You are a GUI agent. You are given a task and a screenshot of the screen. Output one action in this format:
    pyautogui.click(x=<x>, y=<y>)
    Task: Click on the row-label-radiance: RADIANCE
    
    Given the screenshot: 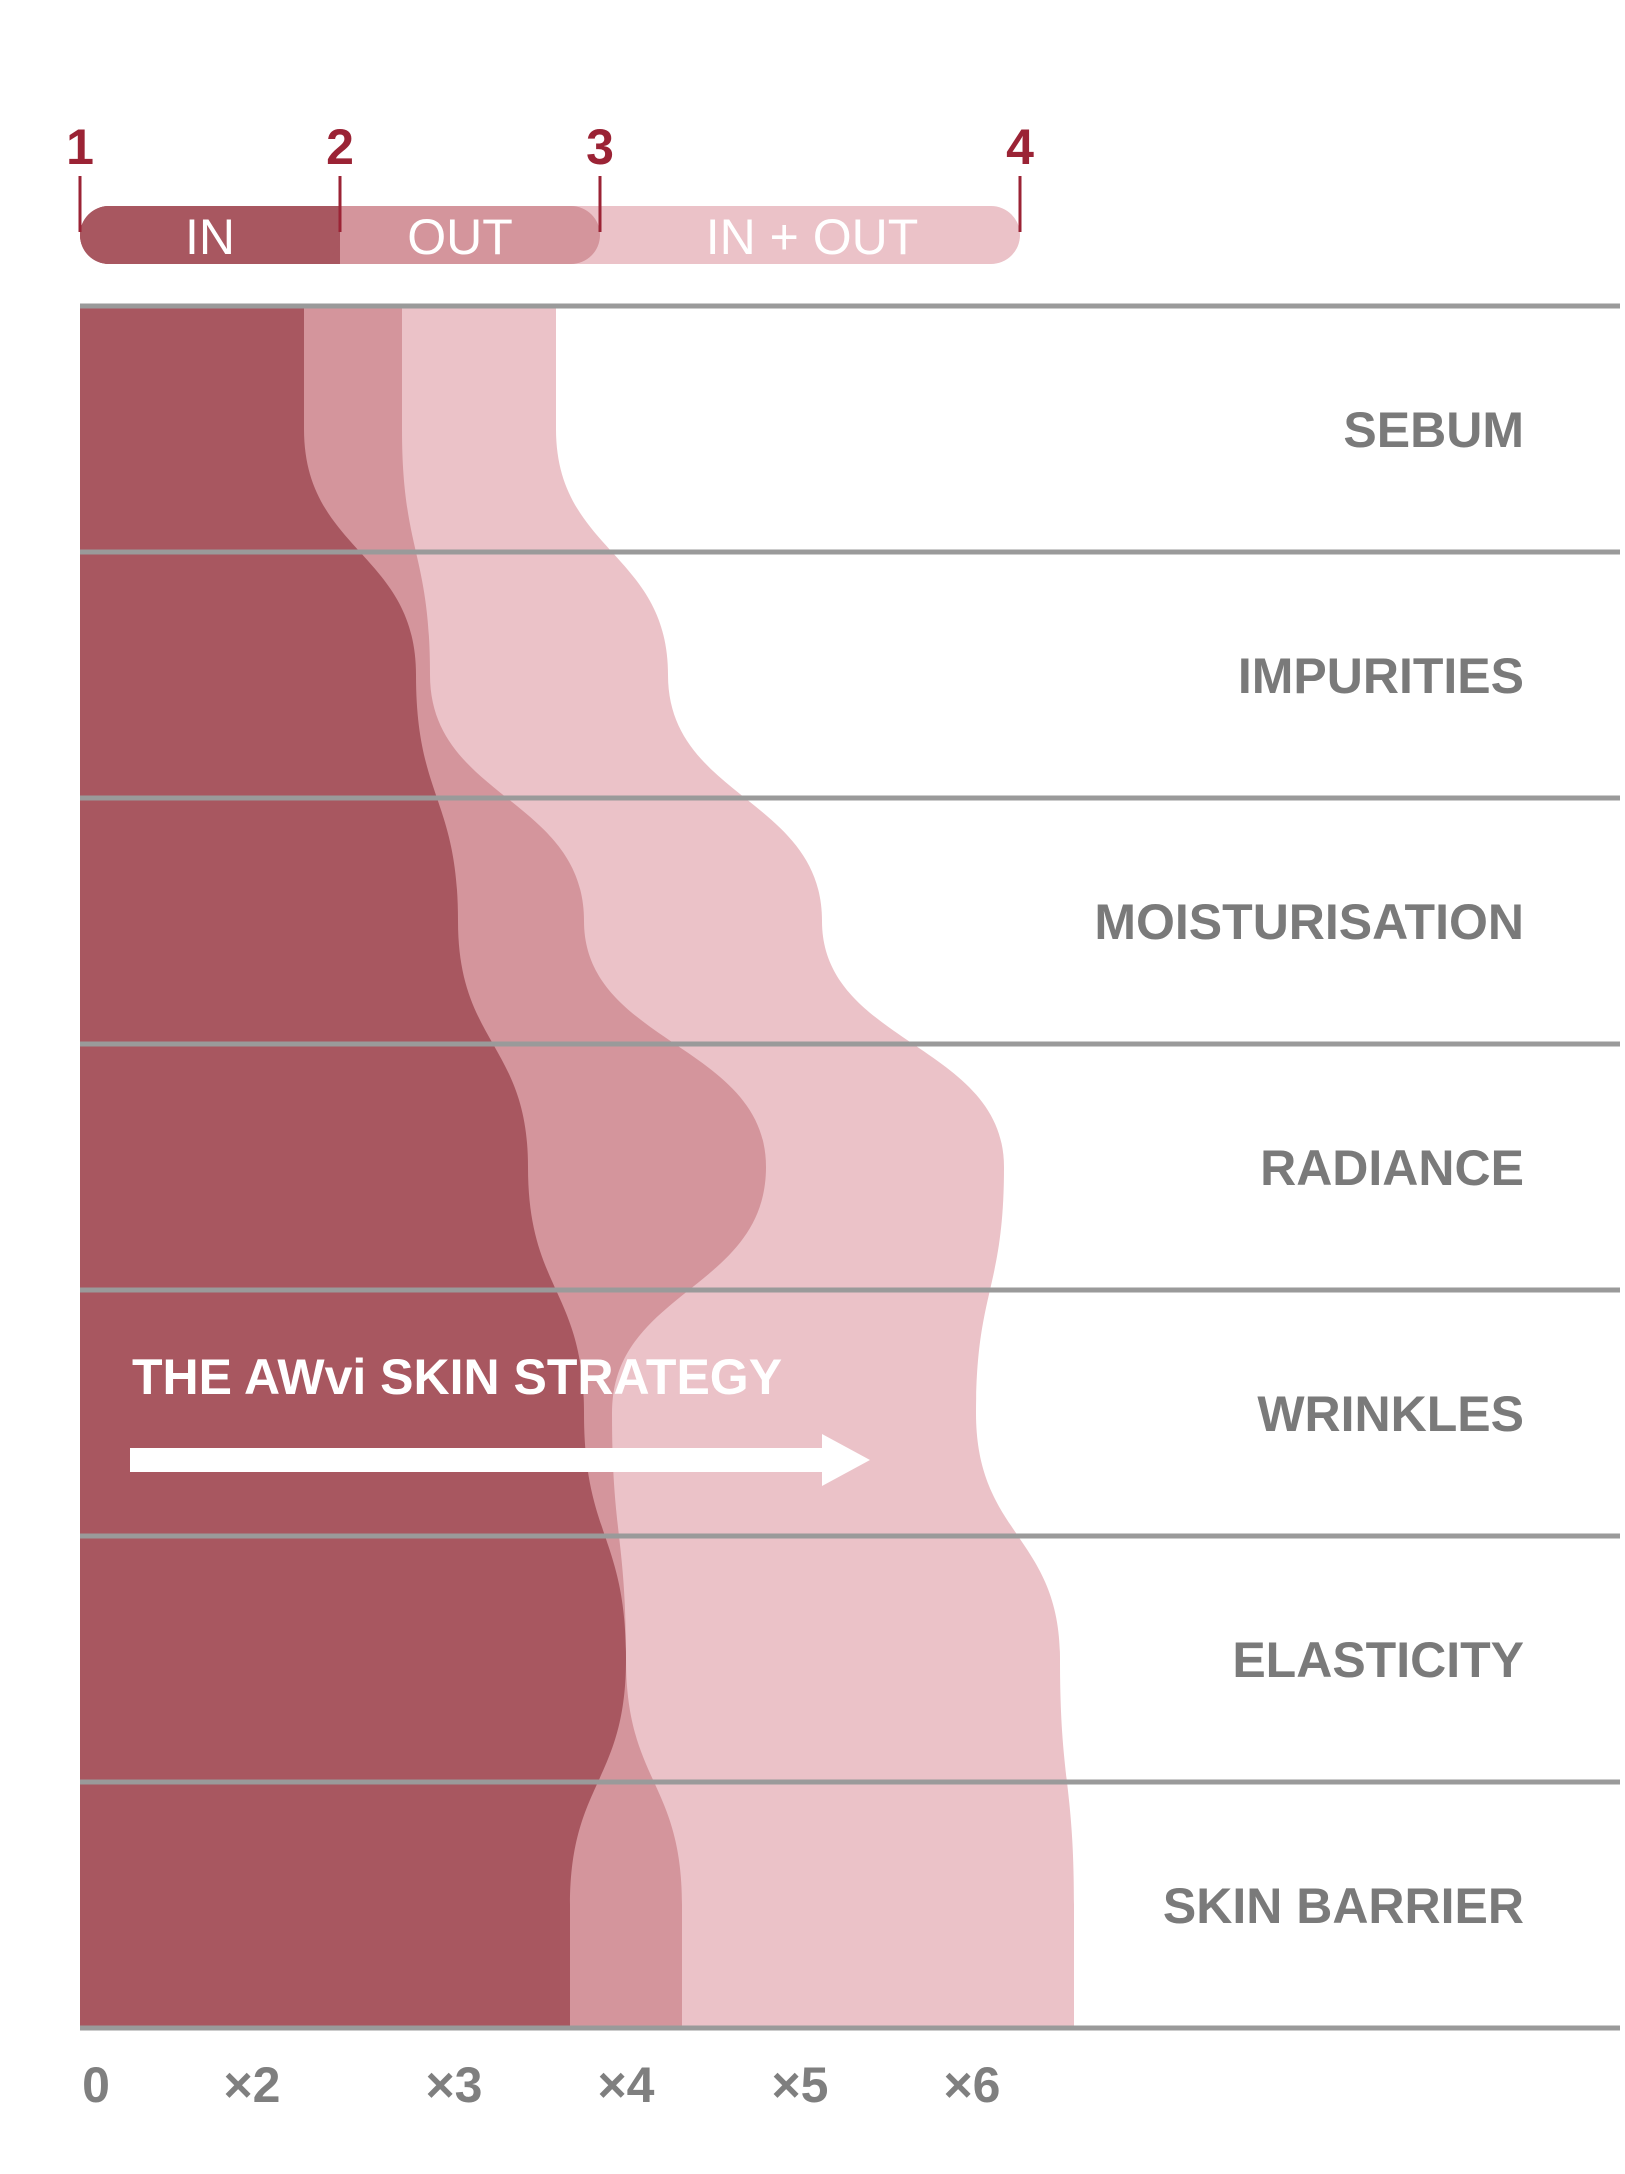 What is the action you would take?
    pyautogui.click(x=1392, y=1168)
    